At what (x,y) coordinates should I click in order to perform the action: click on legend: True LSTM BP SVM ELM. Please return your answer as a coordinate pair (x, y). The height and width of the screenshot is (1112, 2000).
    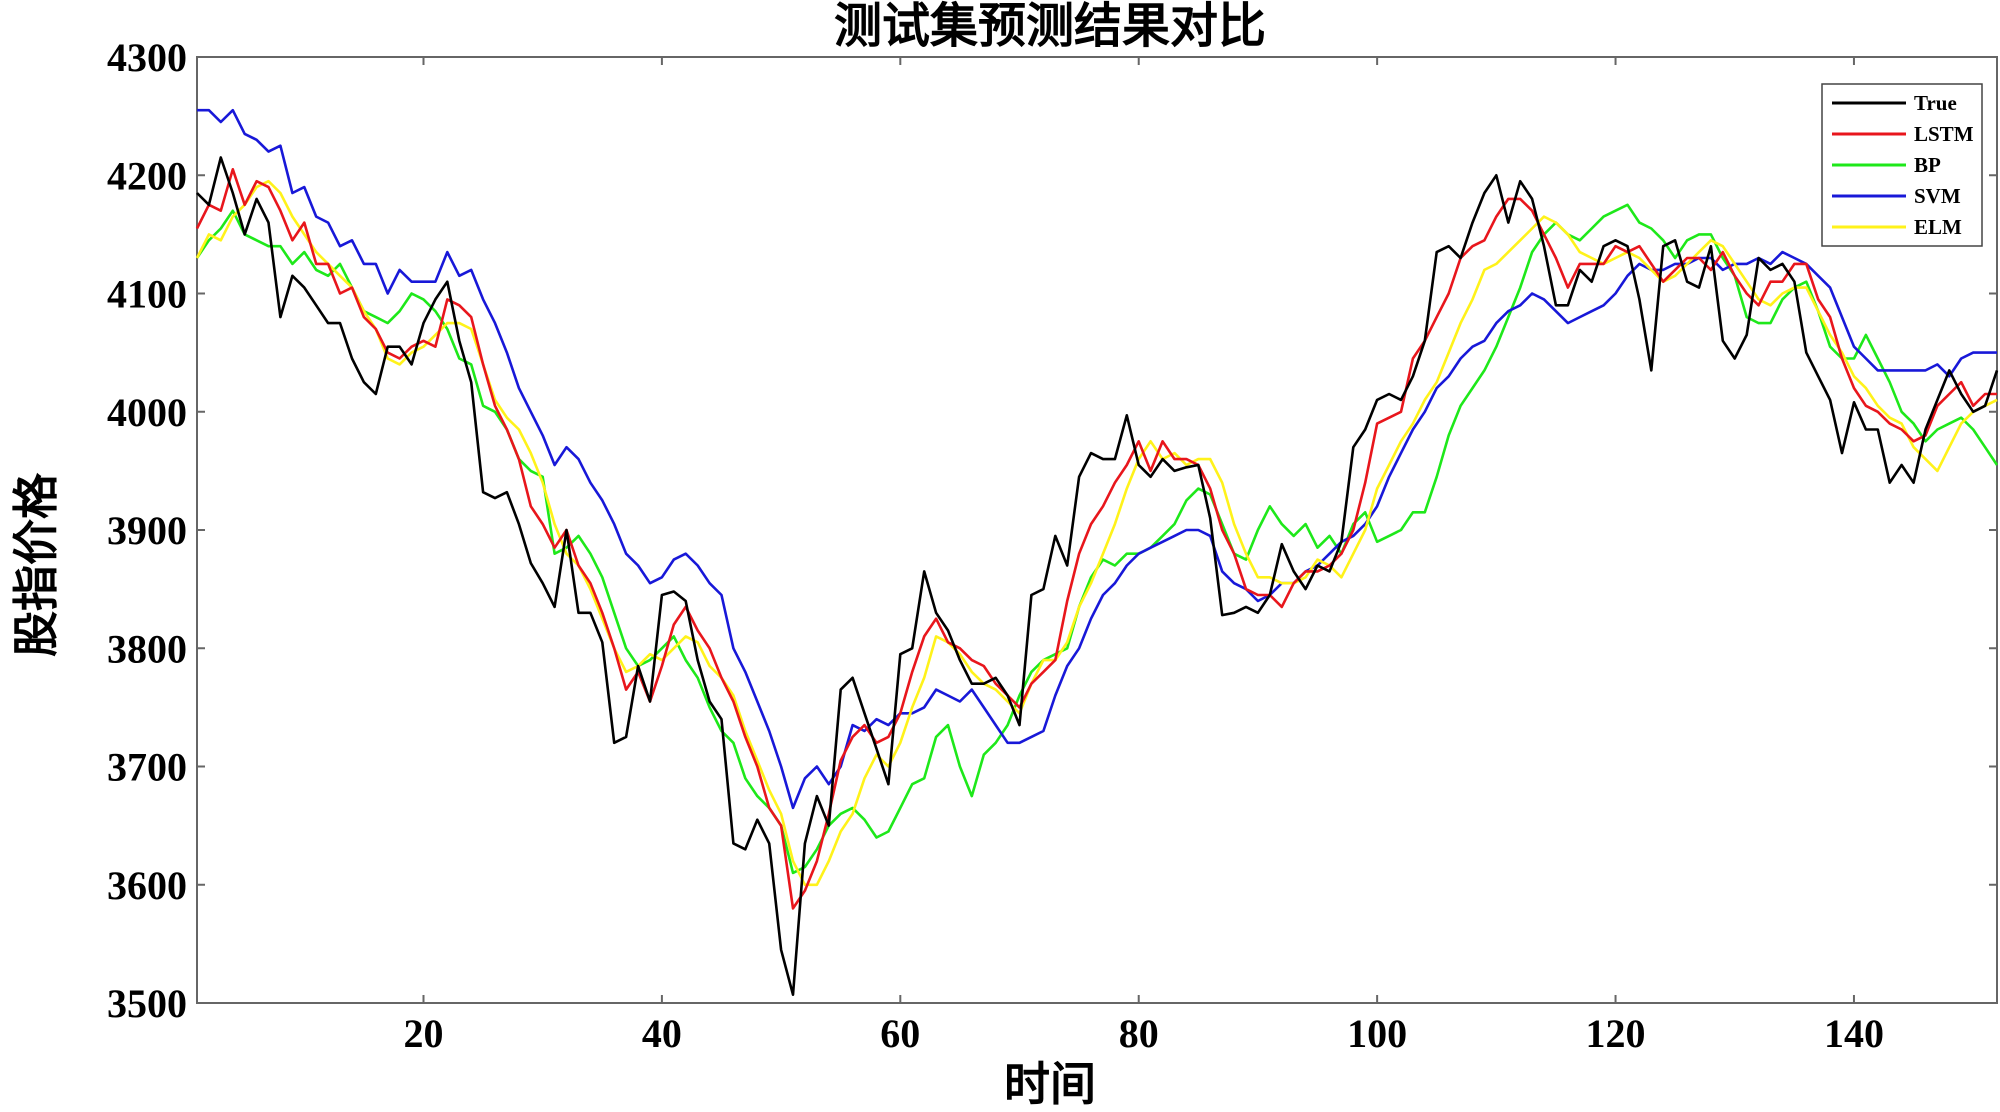
    Looking at the image, I should click on (1902, 165).